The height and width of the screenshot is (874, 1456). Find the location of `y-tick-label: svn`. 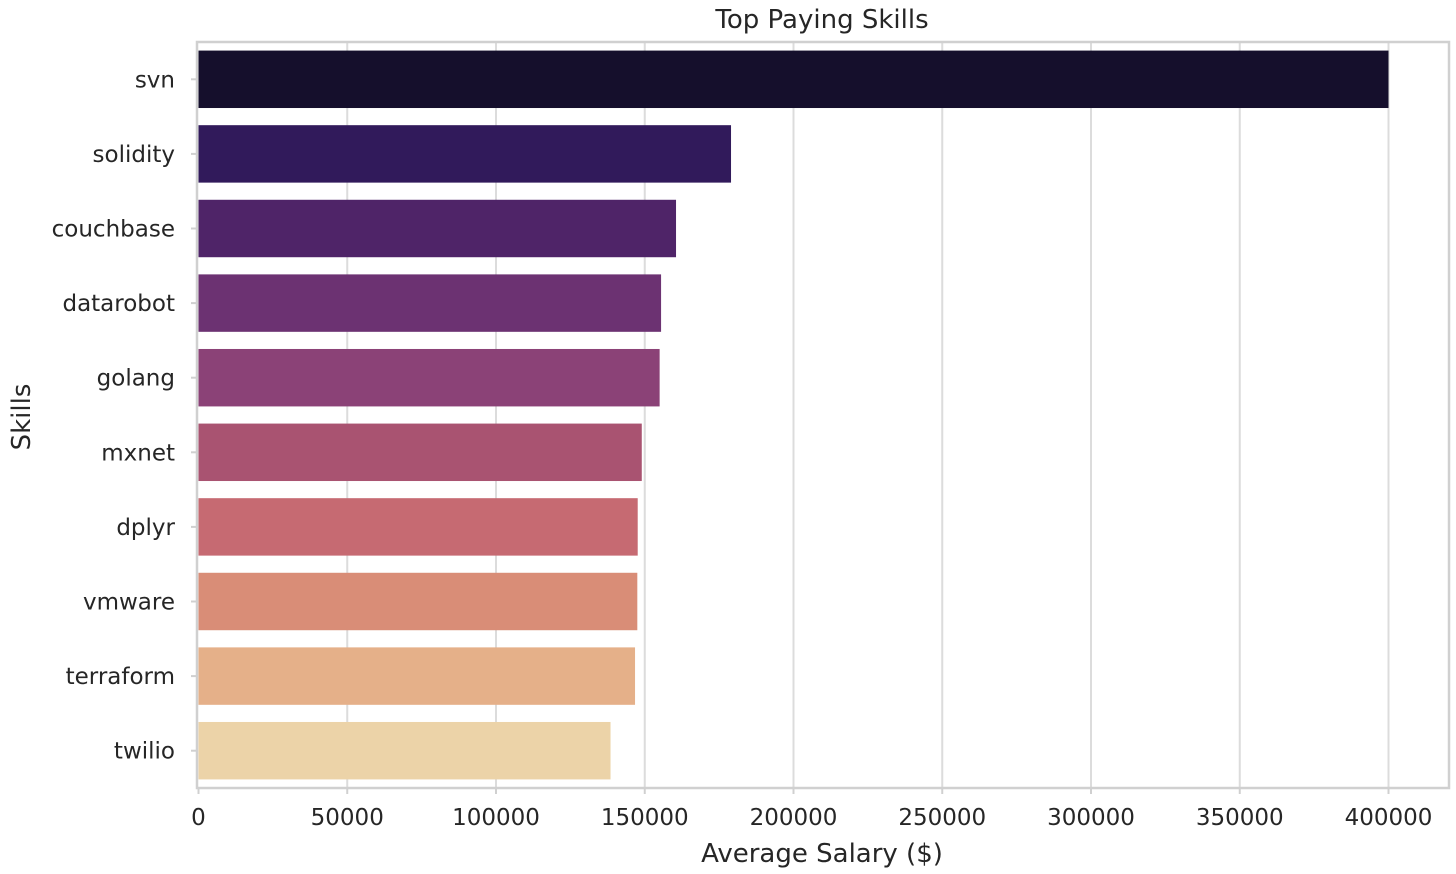

y-tick-label: svn is located at coordinates (155, 80).